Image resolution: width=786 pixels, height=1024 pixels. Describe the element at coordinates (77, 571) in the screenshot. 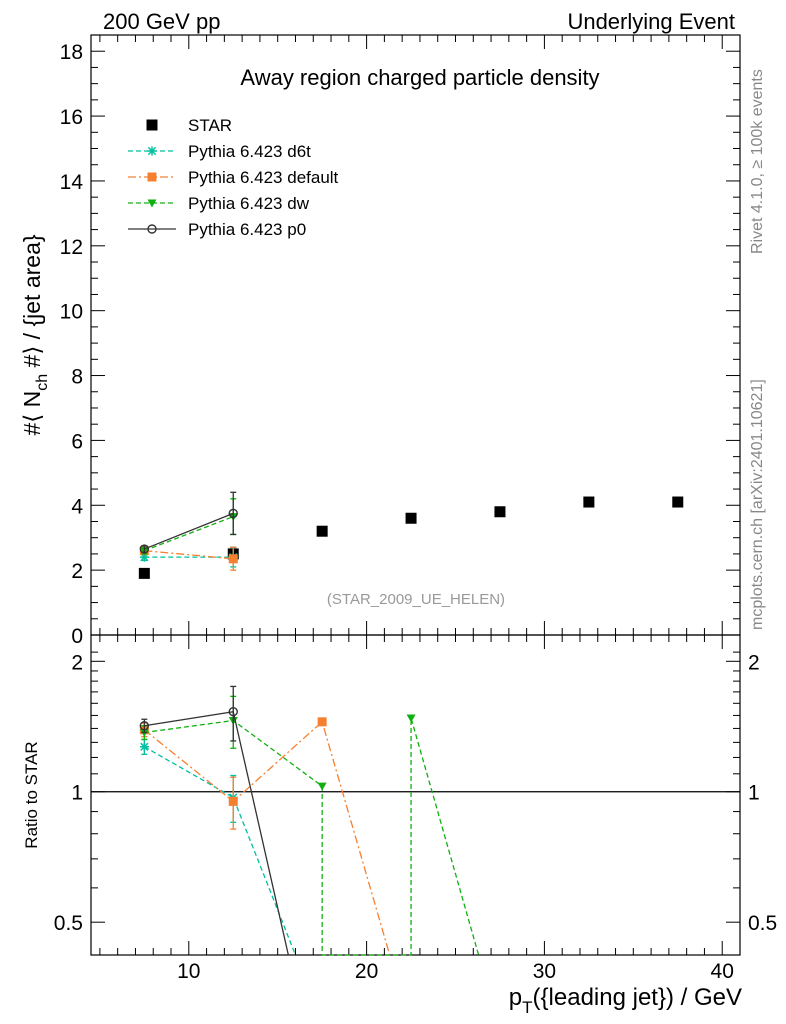

I see `main-y-tick-label: 2` at that location.